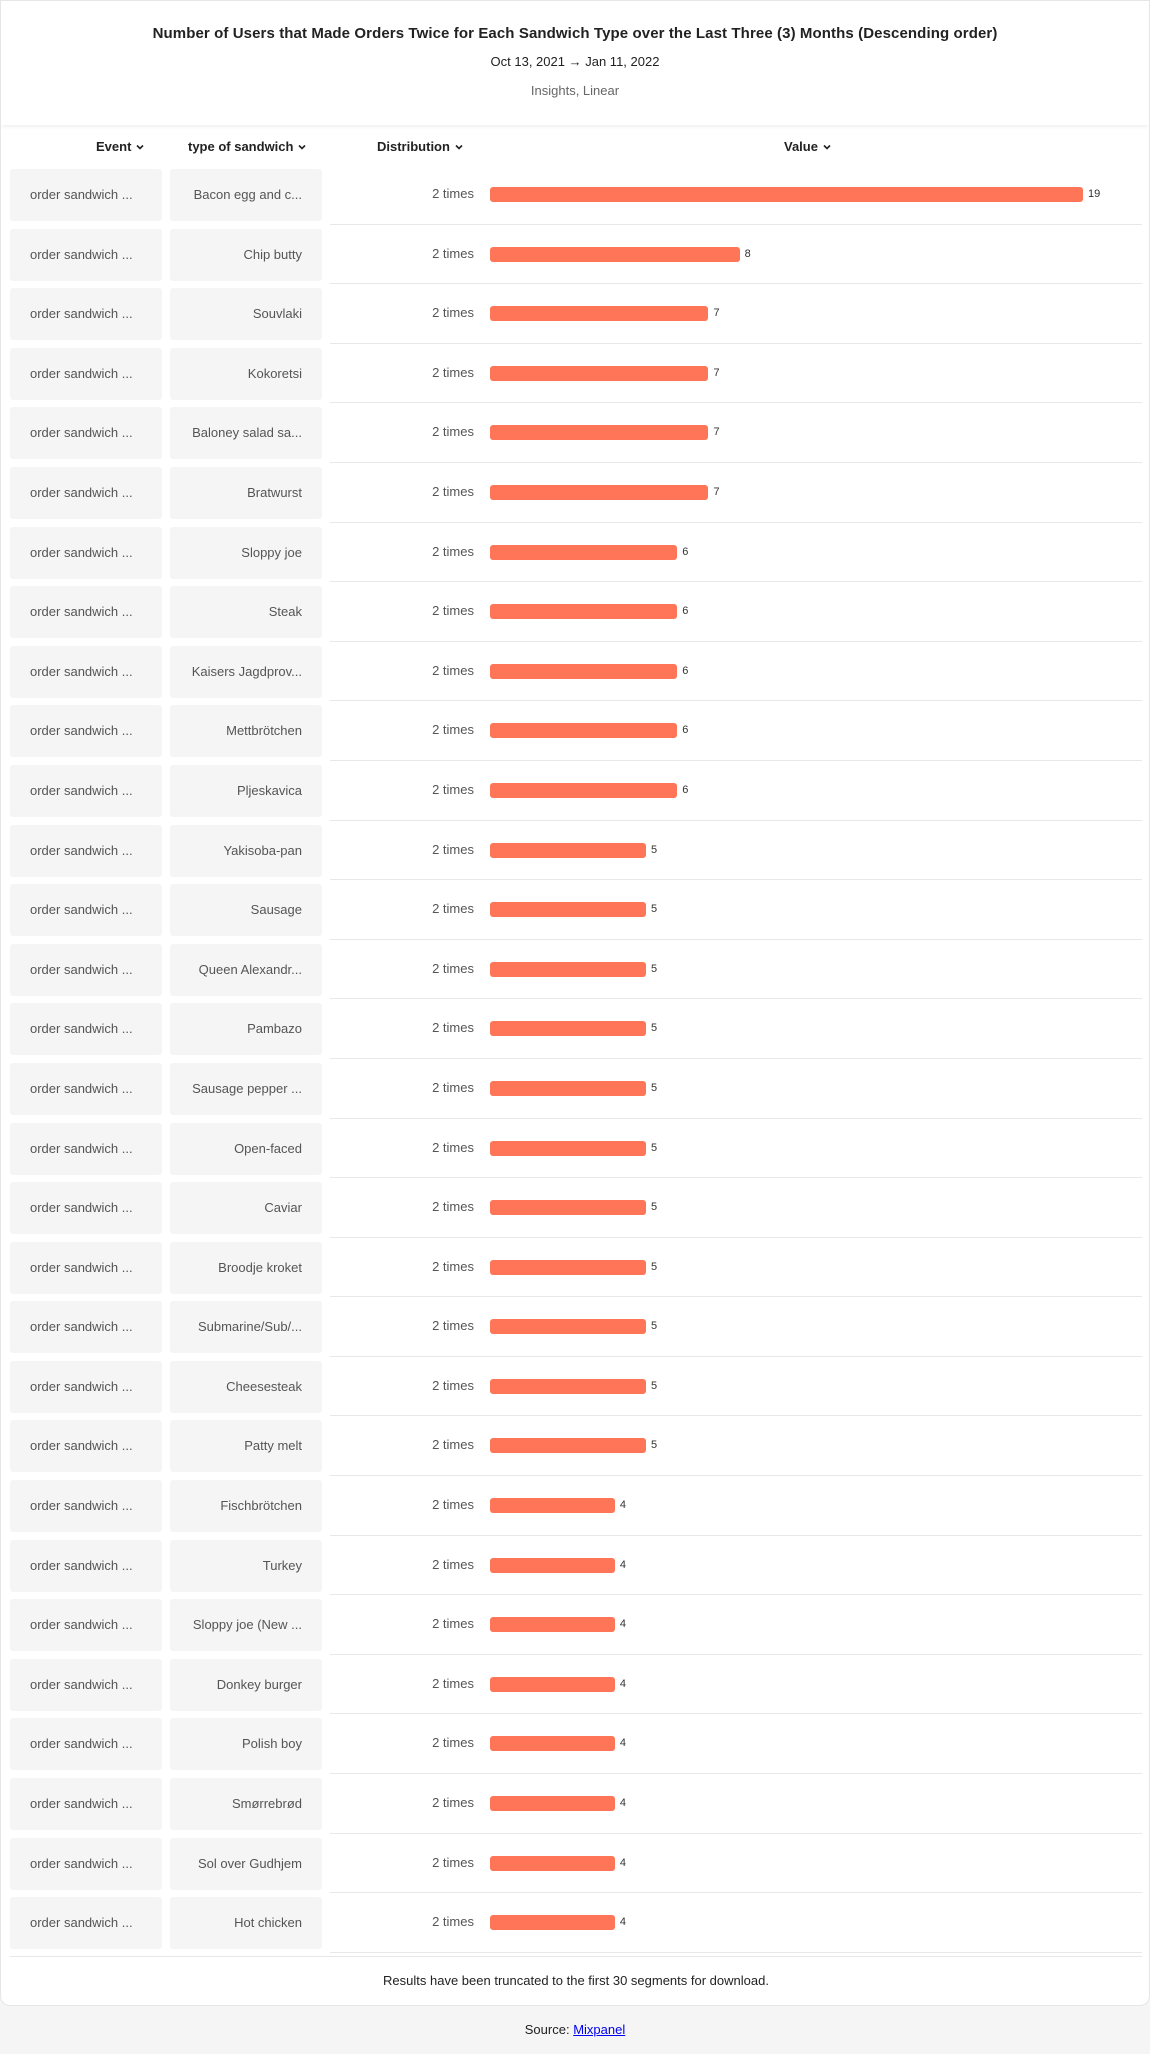 The width and height of the screenshot is (1150, 2054). What do you see at coordinates (246, 790) in the screenshot?
I see `segment-type-cell: Pljeskavica` at bounding box center [246, 790].